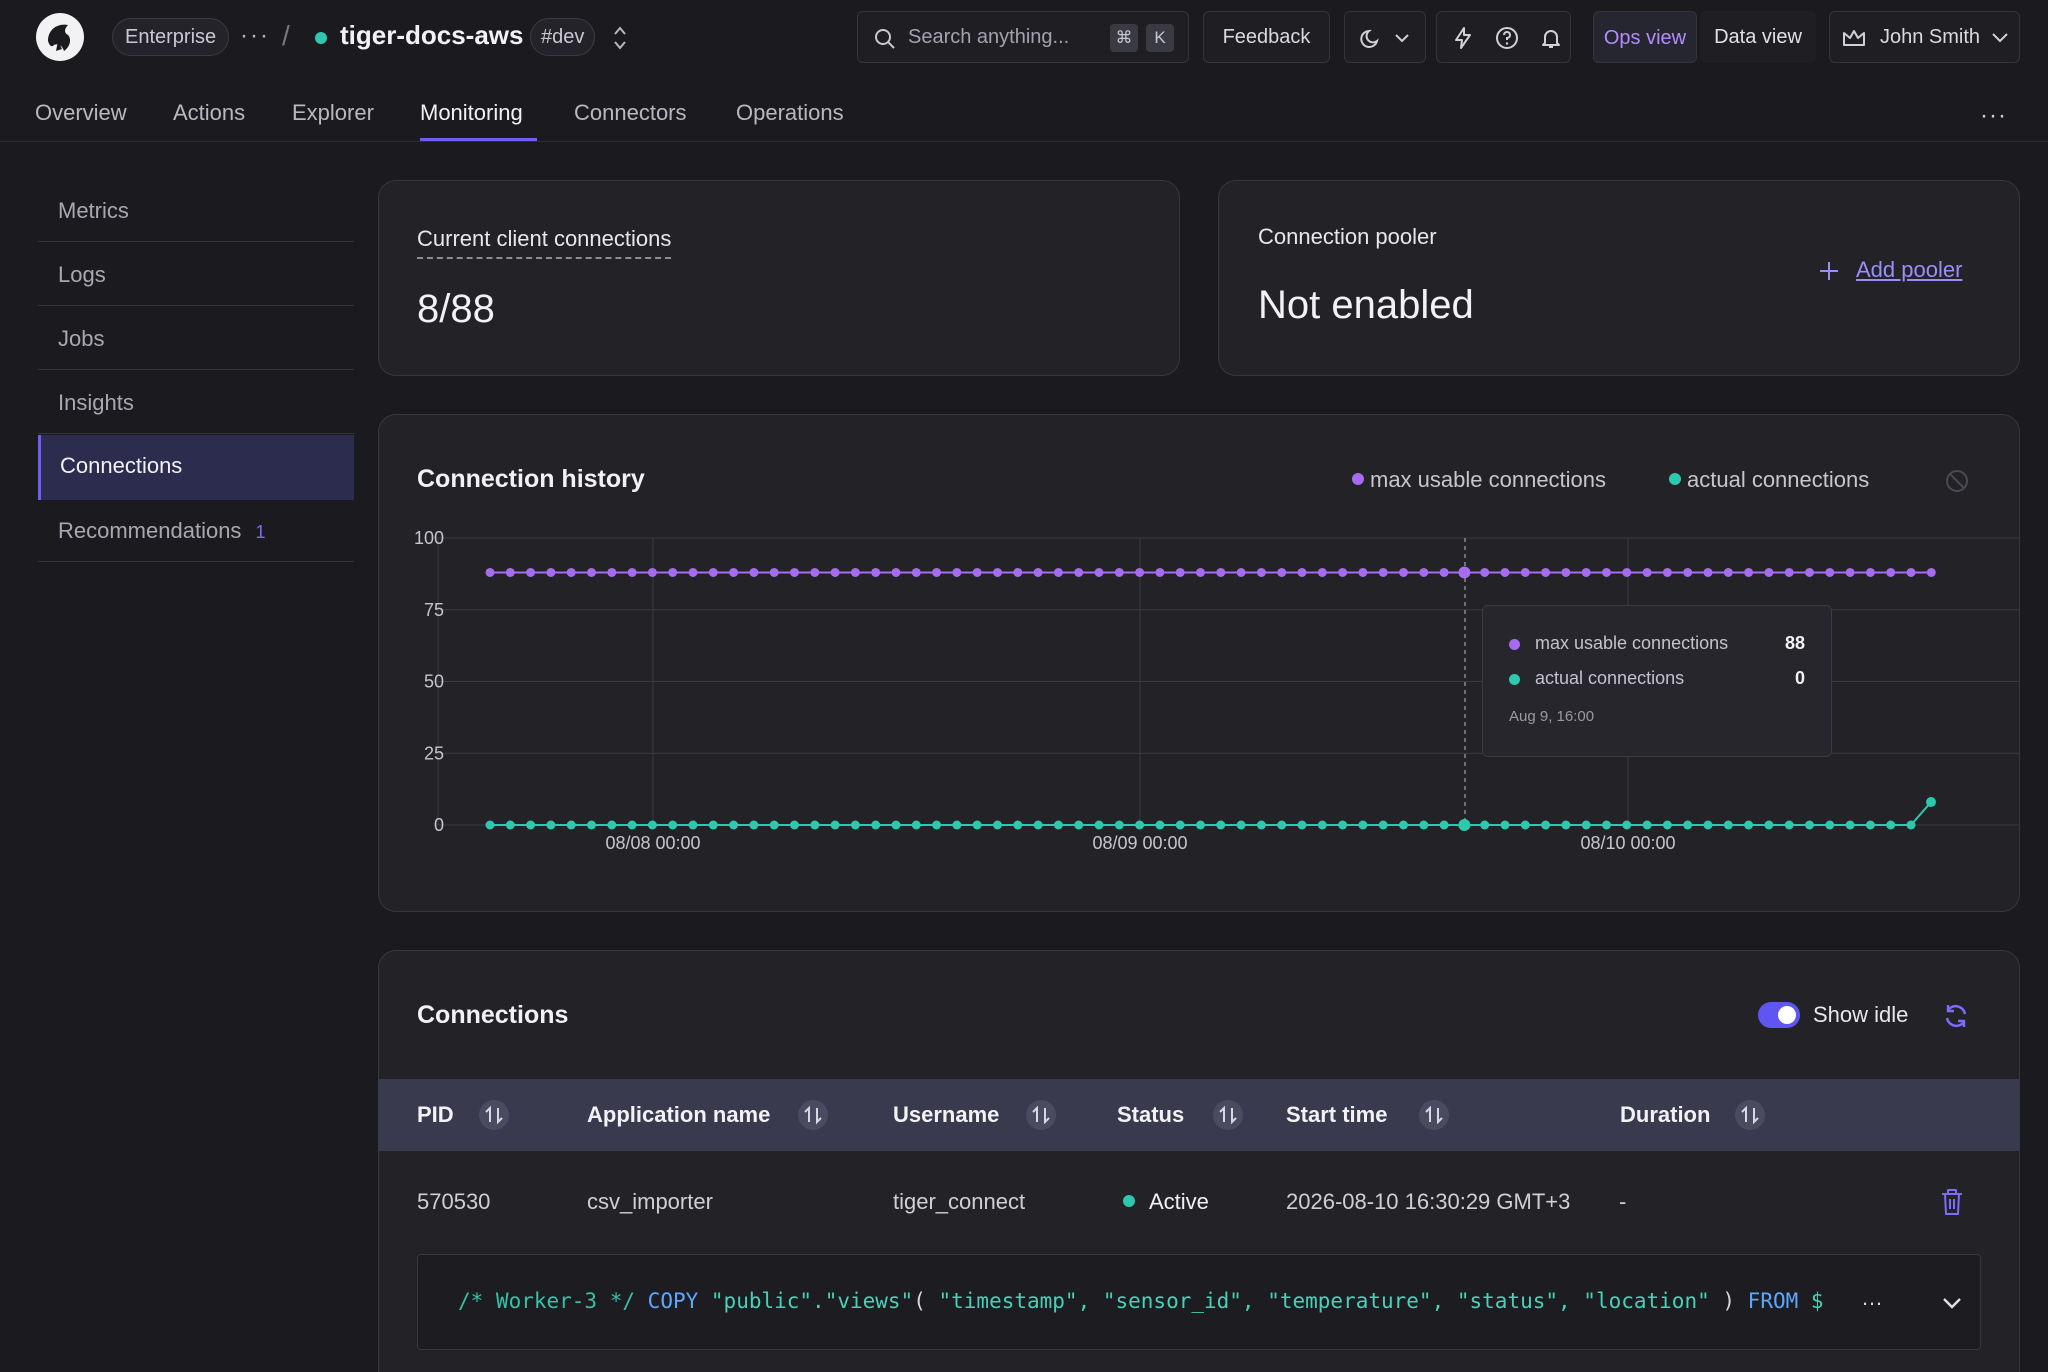 This screenshot has width=2048, height=1372. I want to click on column-username: Username, so click(946, 1114).